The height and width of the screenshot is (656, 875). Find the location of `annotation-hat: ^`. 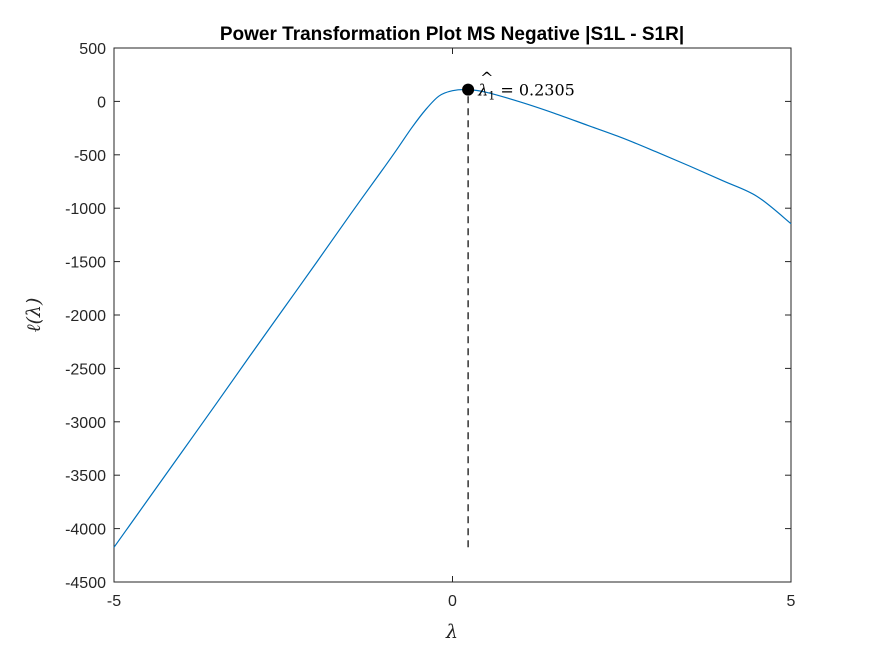

annotation-hat: ^ is located at coordinates (486, 78).